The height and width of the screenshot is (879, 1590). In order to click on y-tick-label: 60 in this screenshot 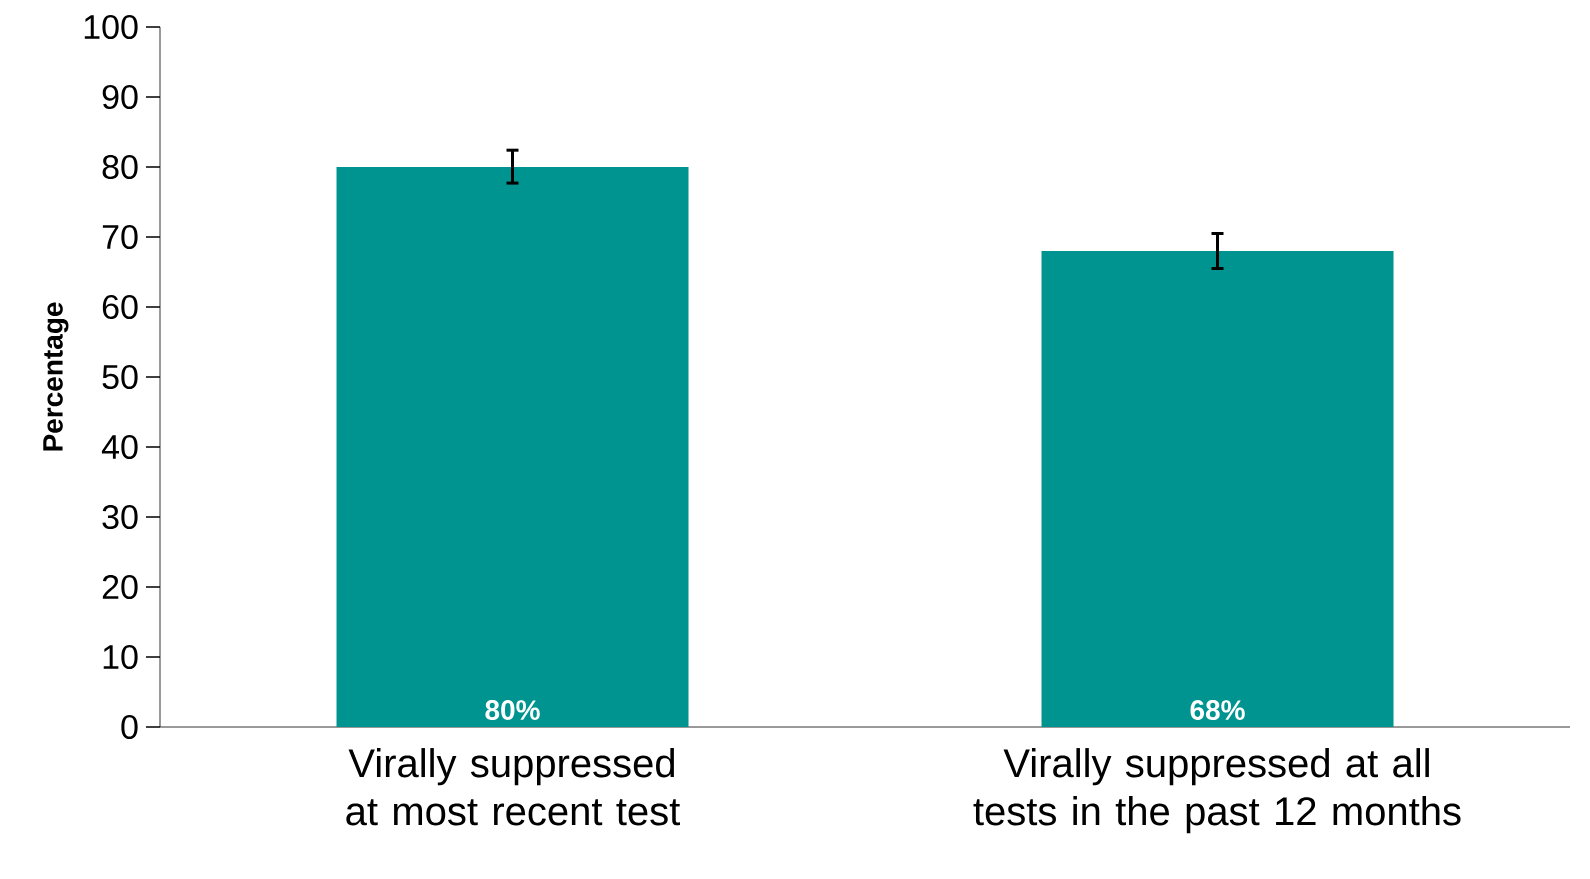, I will do `click(120, 307)`.